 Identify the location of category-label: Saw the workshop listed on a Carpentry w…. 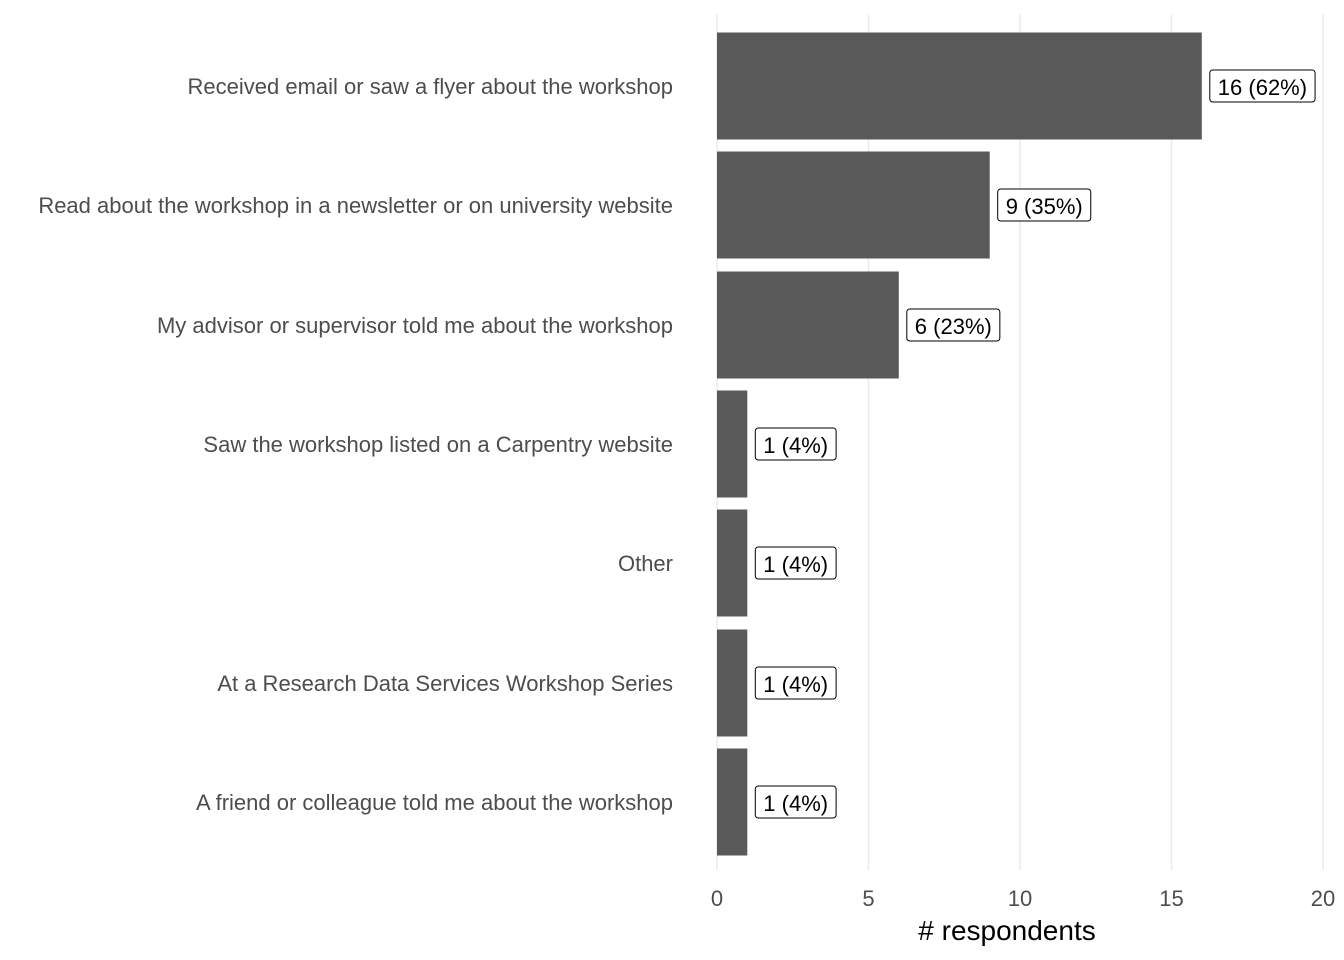
(438, 444).